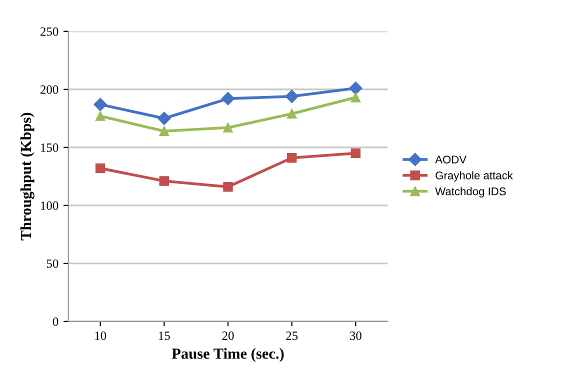 Image resolution: width=570 pixels, height=392 pixels. Describe the element at coordinates (228, 336) in the screenshot. I see `x-tick-label: 20` at that location.